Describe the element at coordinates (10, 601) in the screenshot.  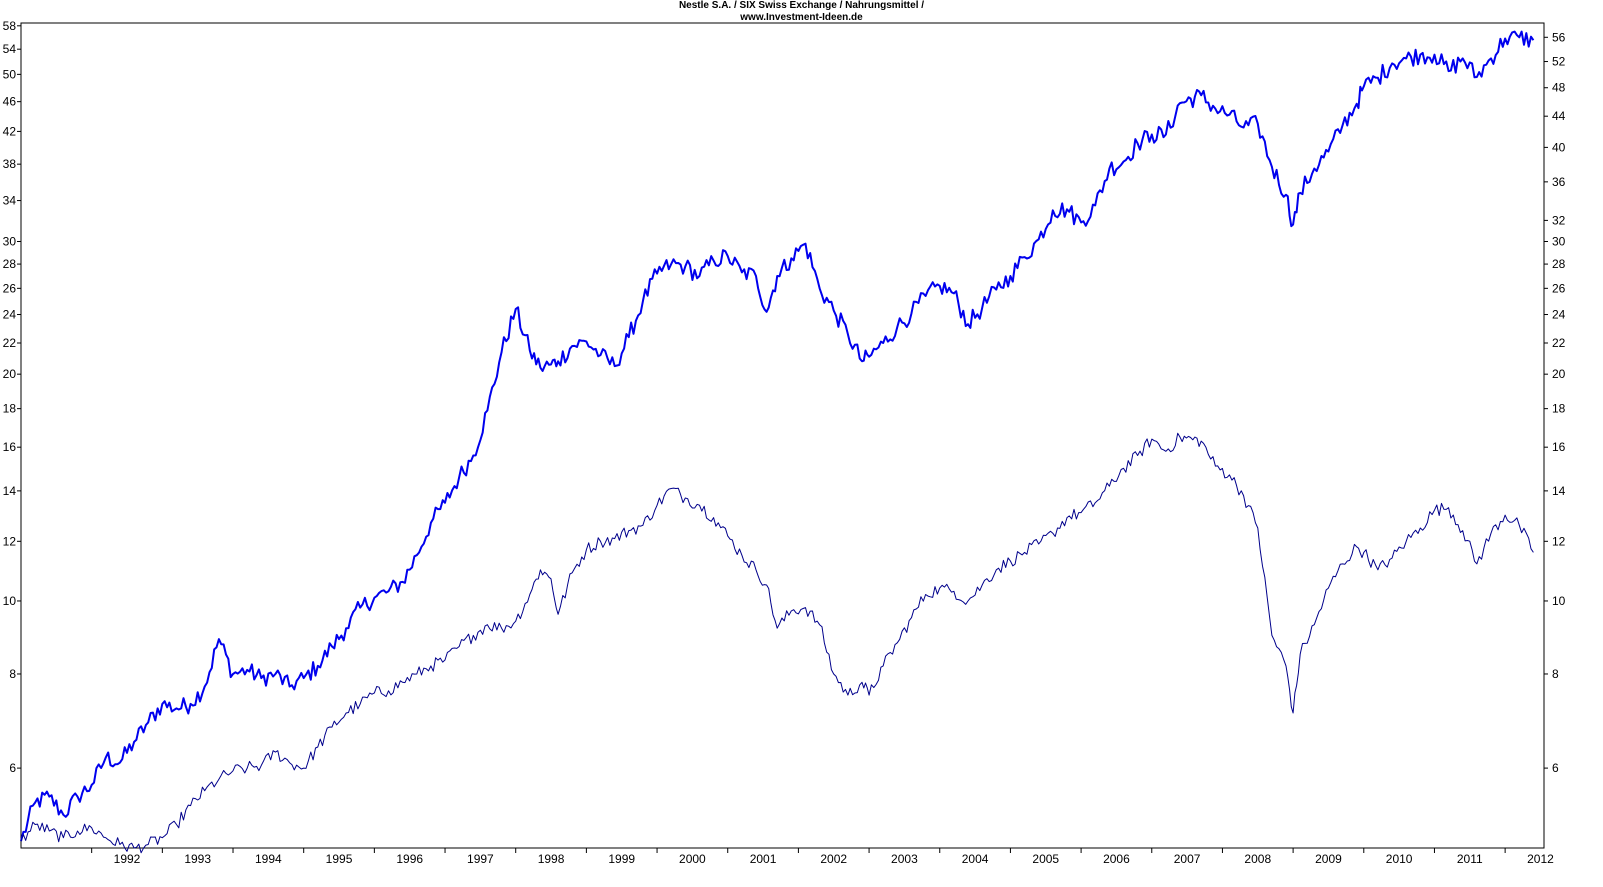
I see `left-tick-label: 10` at that location.